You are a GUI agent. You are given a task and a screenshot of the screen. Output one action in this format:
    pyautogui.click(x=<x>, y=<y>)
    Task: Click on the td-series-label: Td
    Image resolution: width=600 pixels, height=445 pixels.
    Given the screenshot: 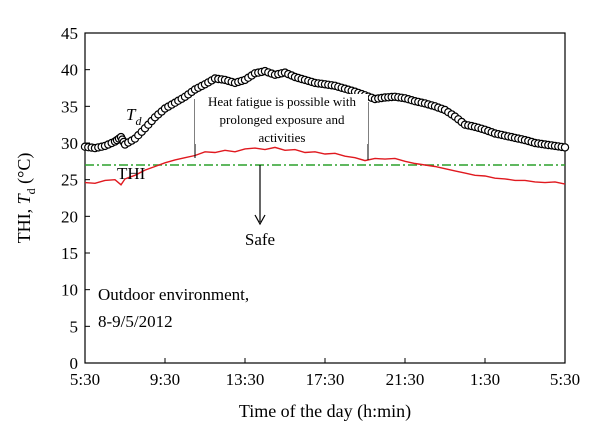 What is the action you would take?
    pyautogui.click(x=134, y=116)
    